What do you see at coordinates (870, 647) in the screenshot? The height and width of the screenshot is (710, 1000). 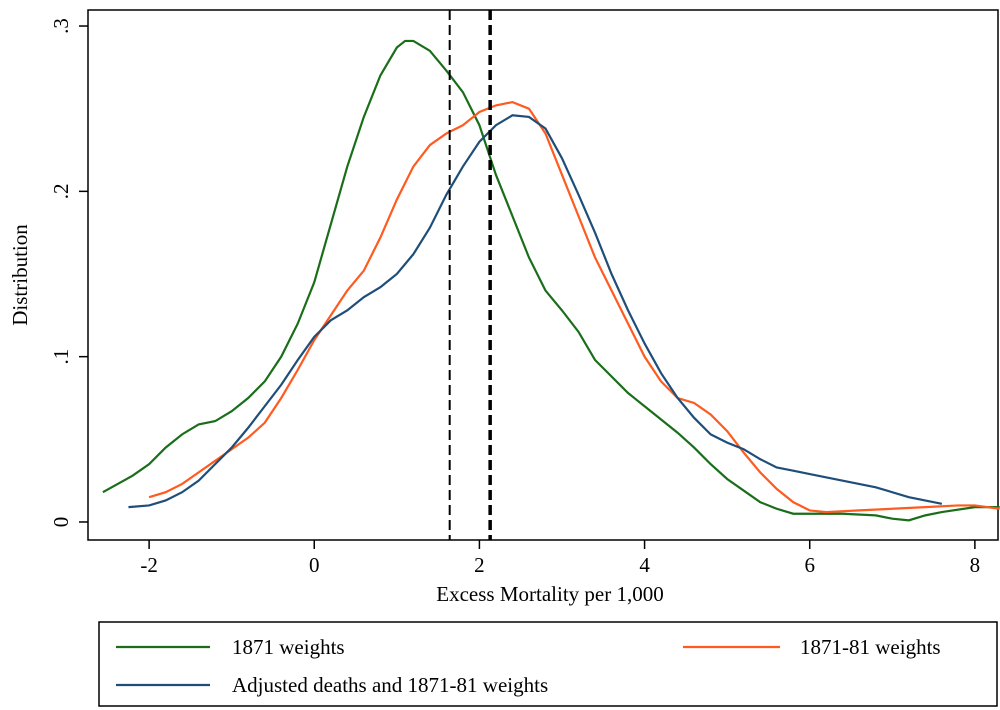 I see `legend-label: 1871-81 weights` at bounding box center [870, 647].